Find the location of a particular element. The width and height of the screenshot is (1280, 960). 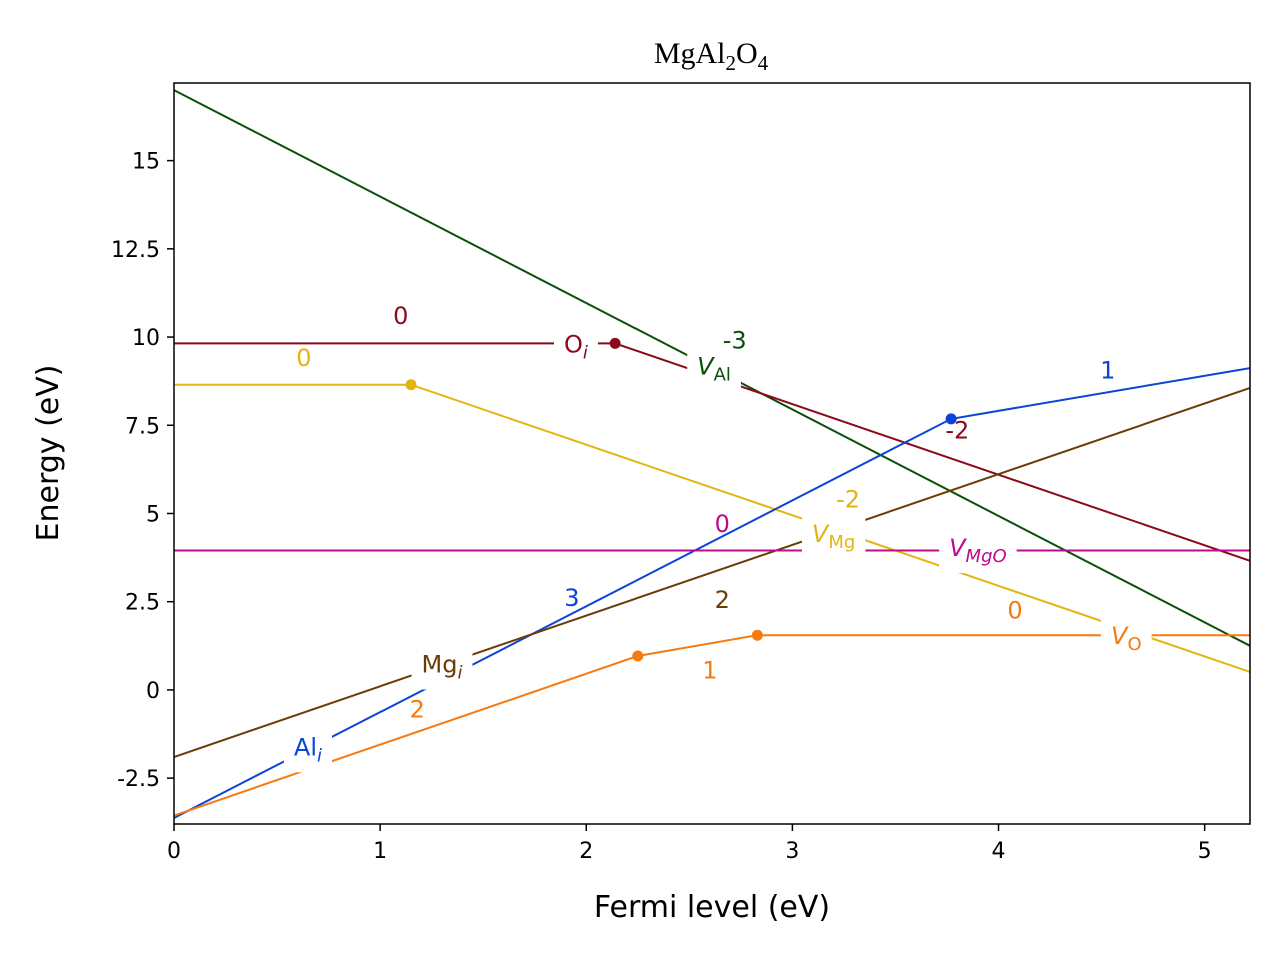

y-tick-label: 2.5 is located at coordinates (142, 603).